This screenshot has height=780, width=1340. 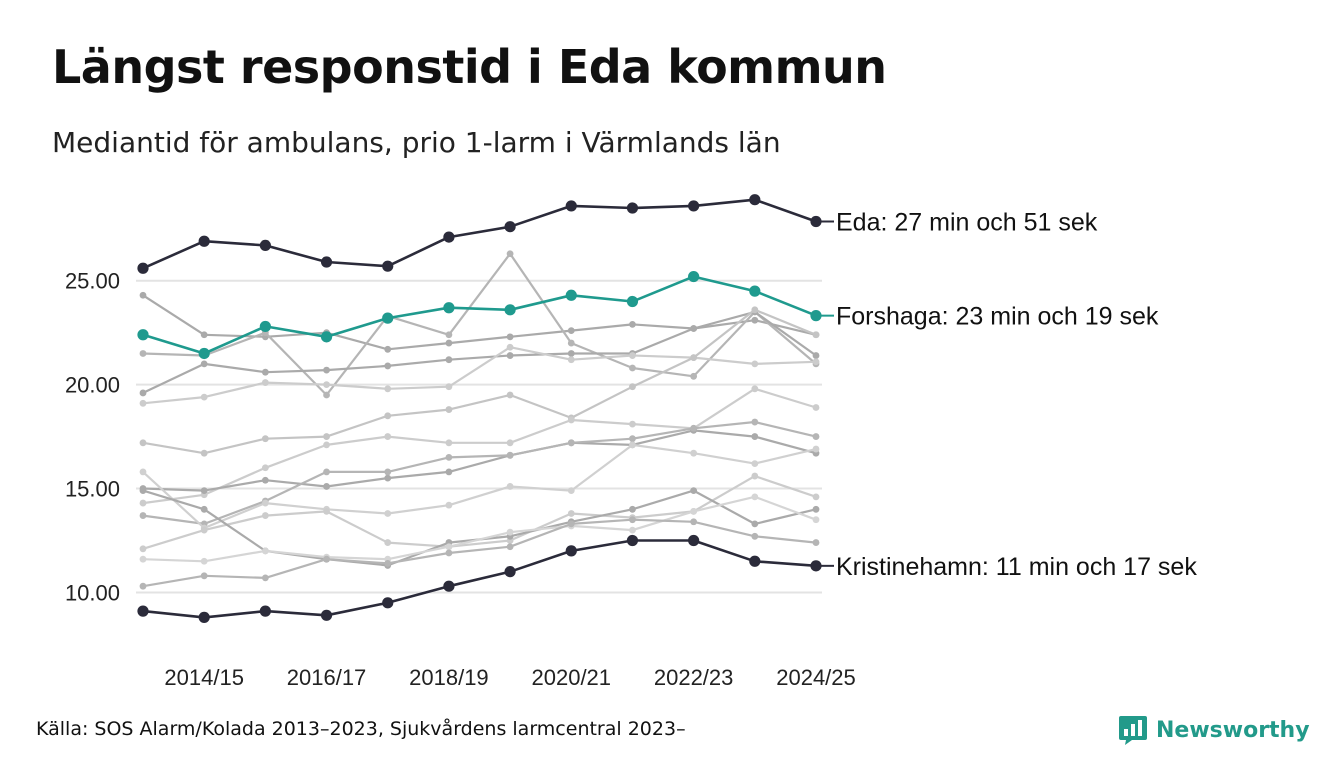 I want to click on x-tick-label: 2018/19, so click(x=449, y=677).